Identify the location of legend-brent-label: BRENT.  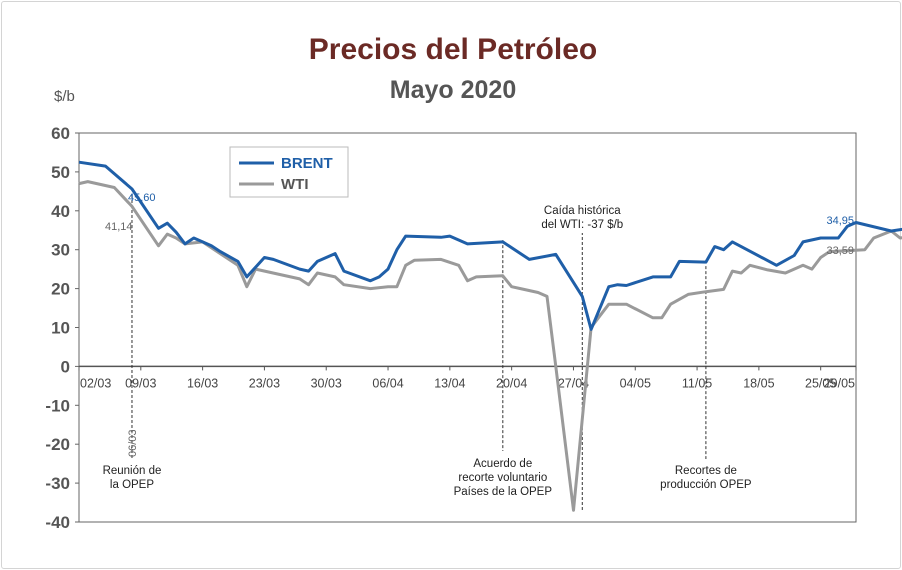
(307, 163).